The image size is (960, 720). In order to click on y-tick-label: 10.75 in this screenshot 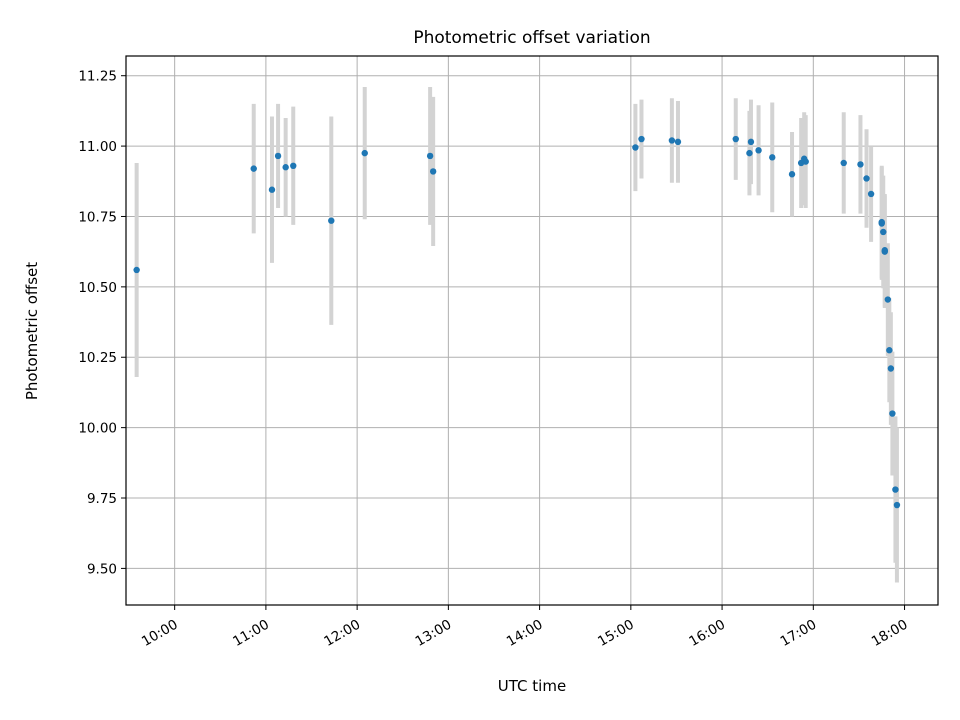, I will do `click(97, 217)`.